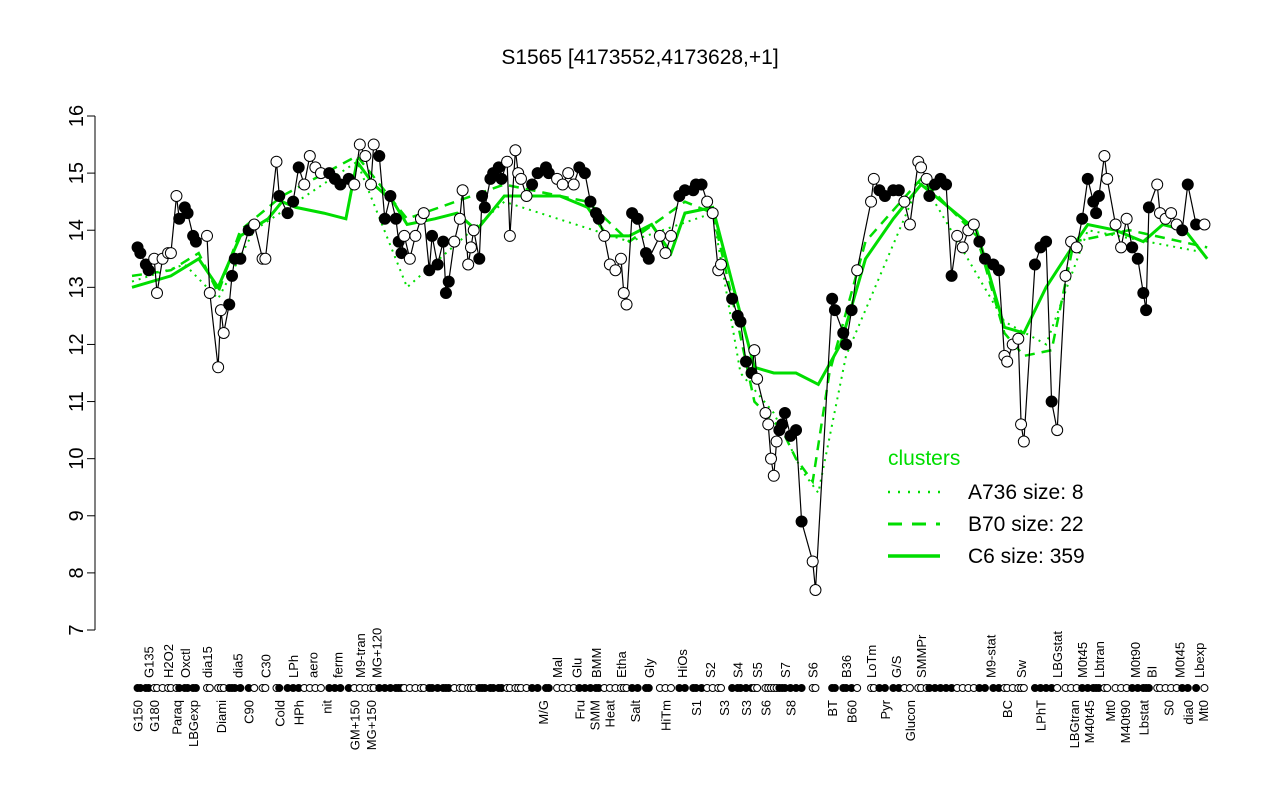 The image size is (1280, 800). Describe the element at coordinates (639, 57) in the screenshot. I see `chart-title: S1565 [4173552,4173628,+1]` at that location.